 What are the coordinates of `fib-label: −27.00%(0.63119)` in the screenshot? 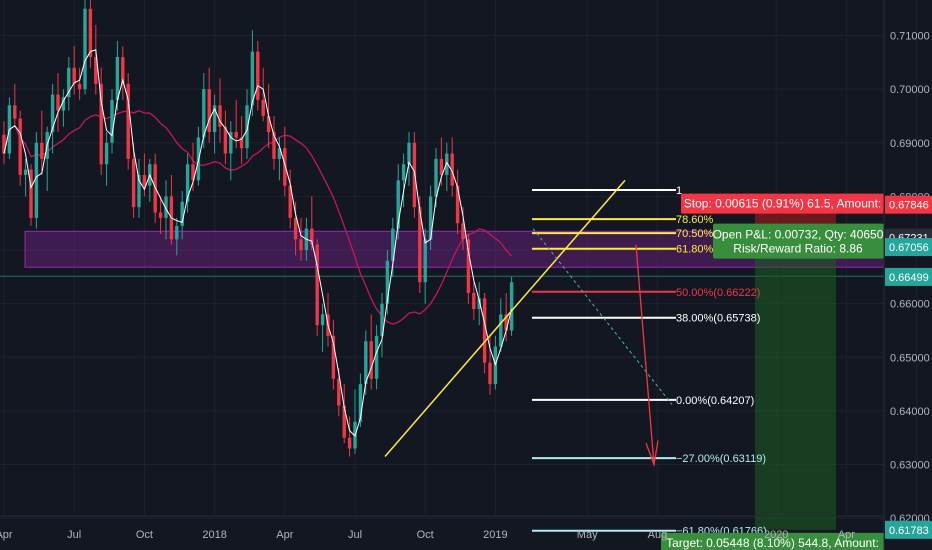 It's located at (721, 459).